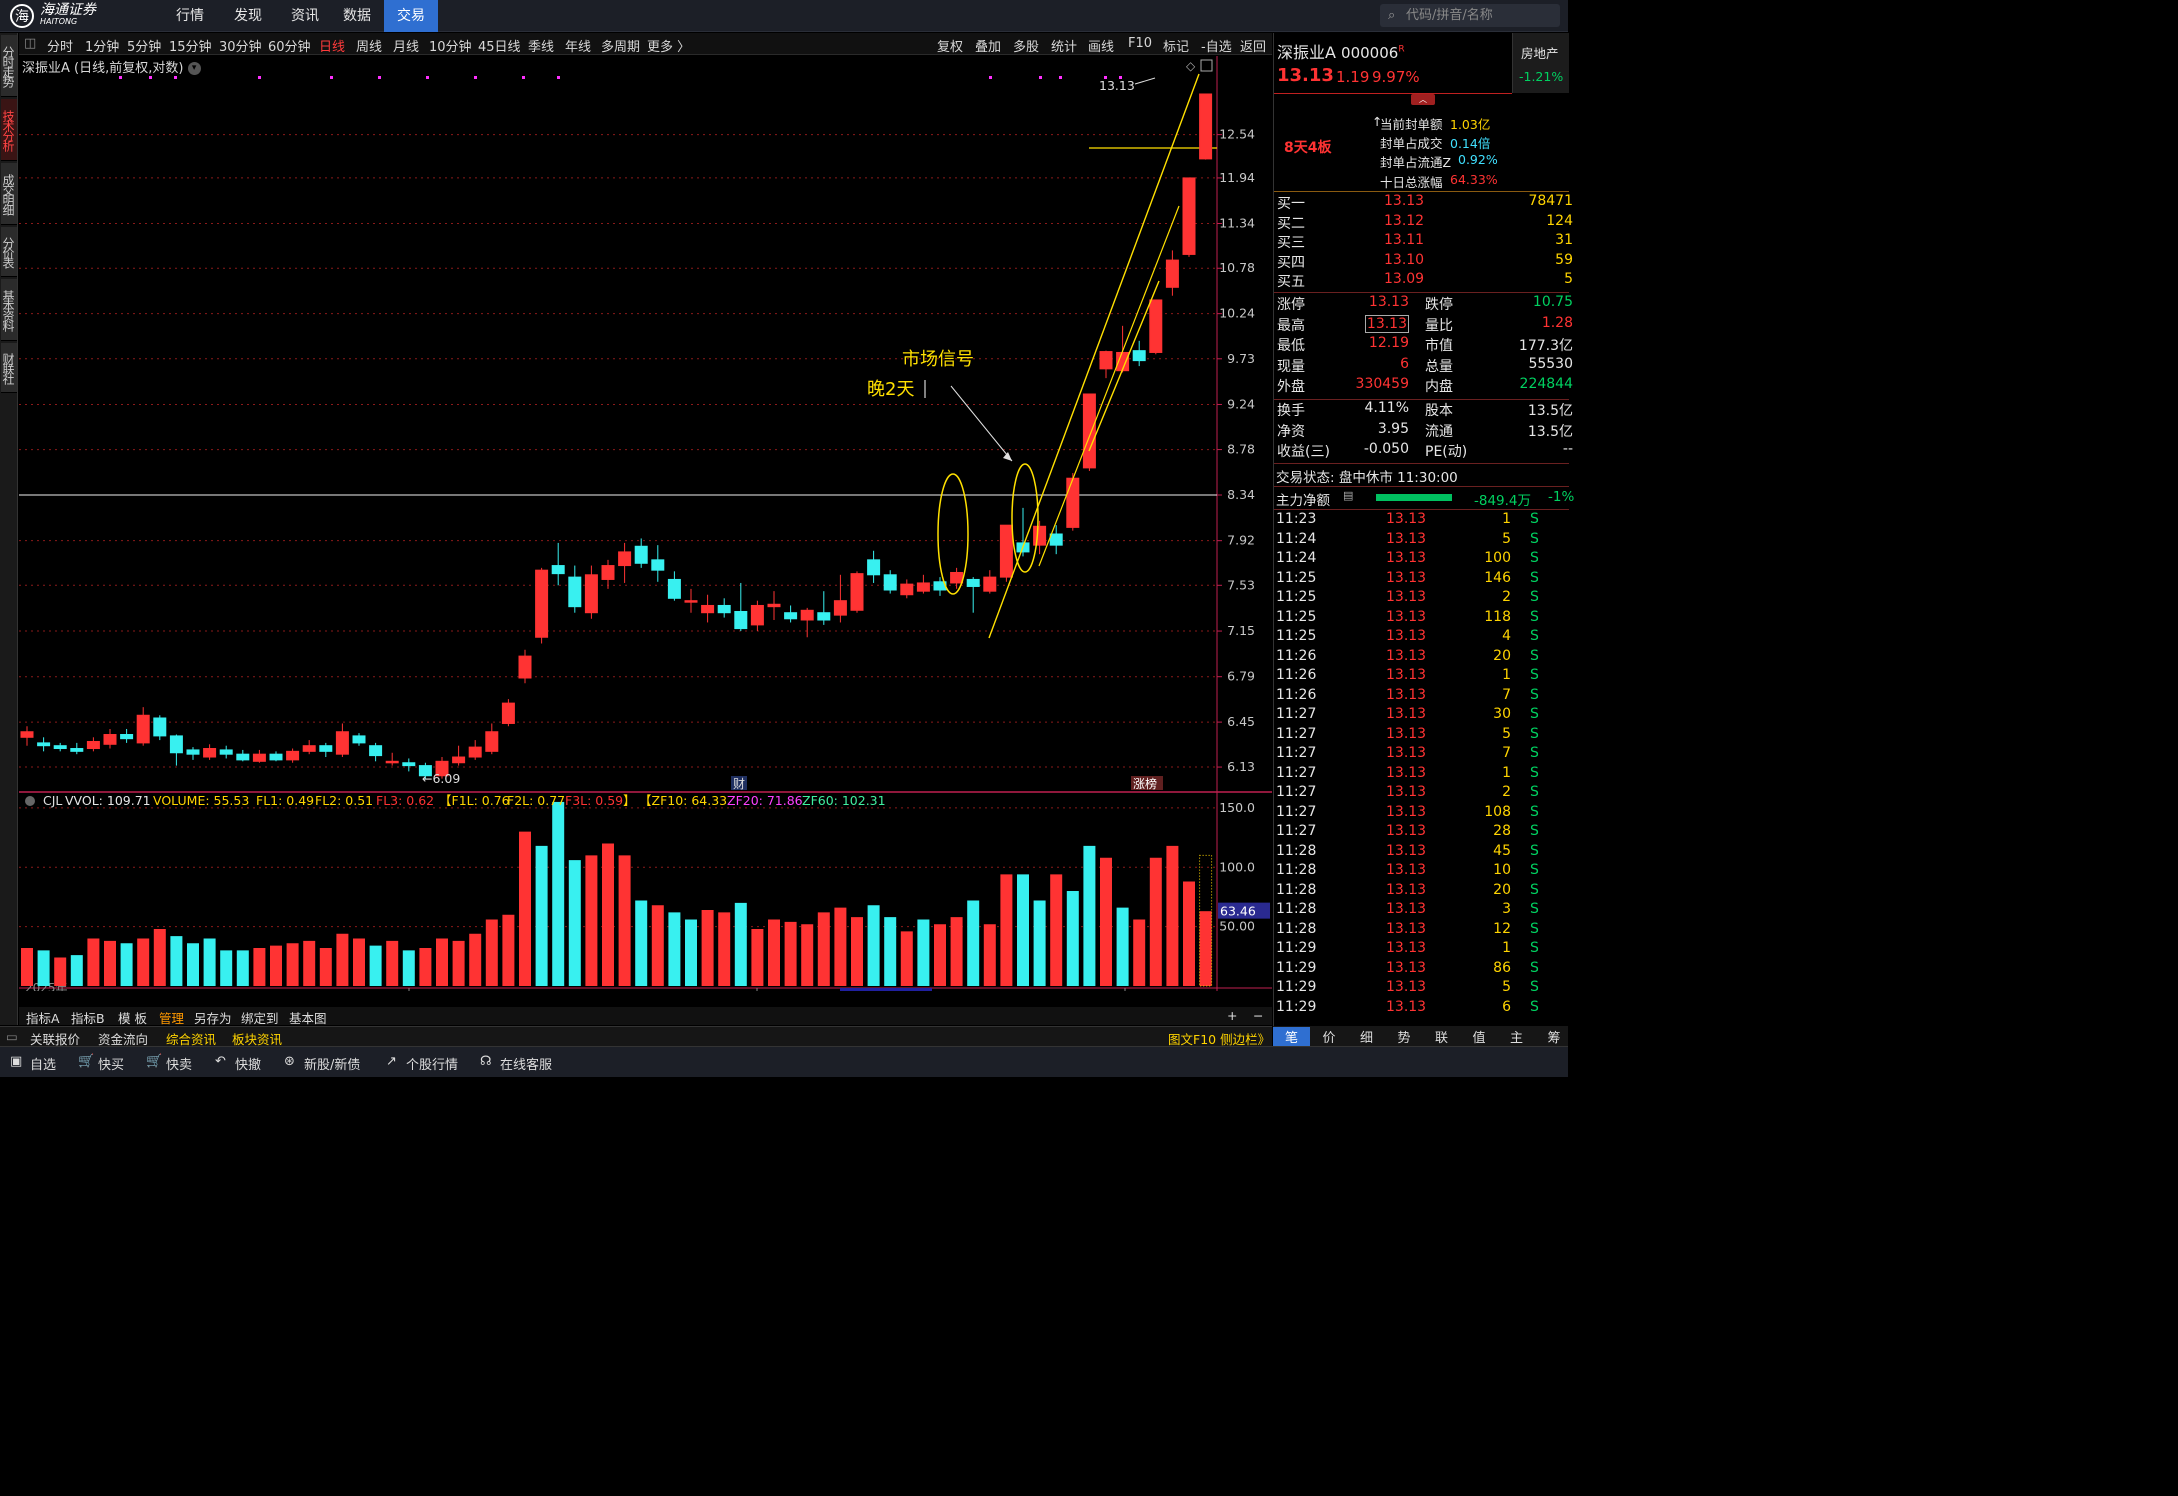  What do you see at coordinates (526, 1065) in the screenshot?
I see `btn-online-service: 在线客服` at bounding box center [526, 1065].